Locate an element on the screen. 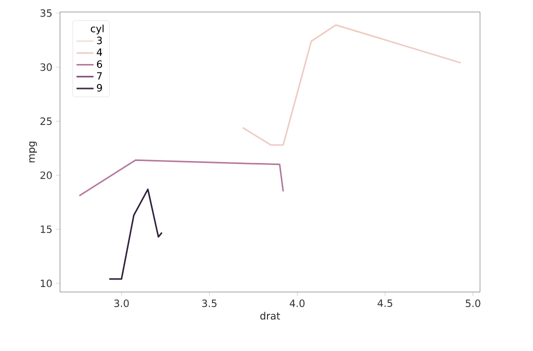 The height and width of the screenshot is (351, 533). legend-label: 6 is located at coordinates (99, 64).